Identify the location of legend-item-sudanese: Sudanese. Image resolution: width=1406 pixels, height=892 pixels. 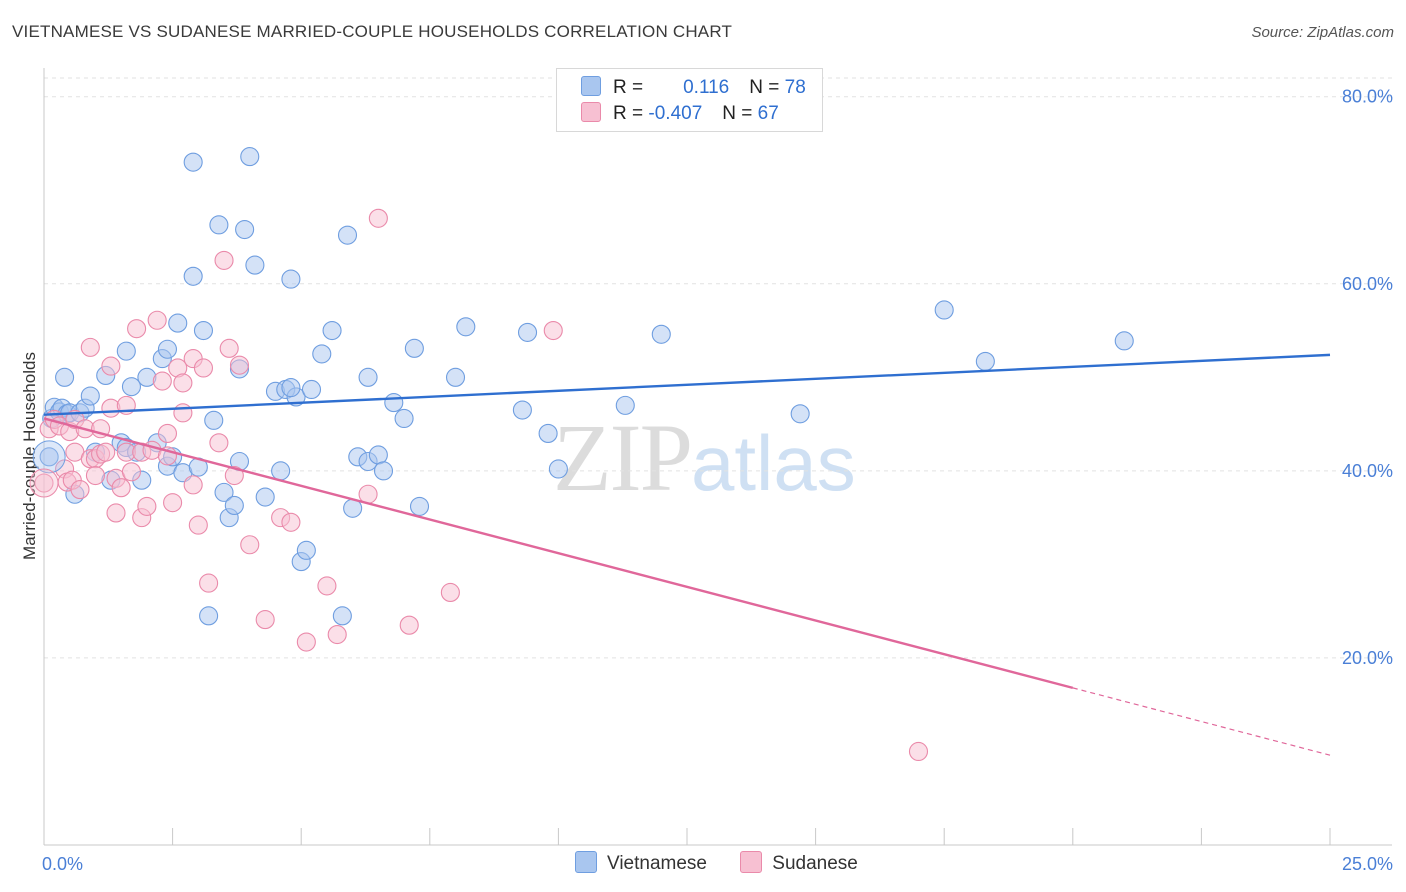
(799, 863).